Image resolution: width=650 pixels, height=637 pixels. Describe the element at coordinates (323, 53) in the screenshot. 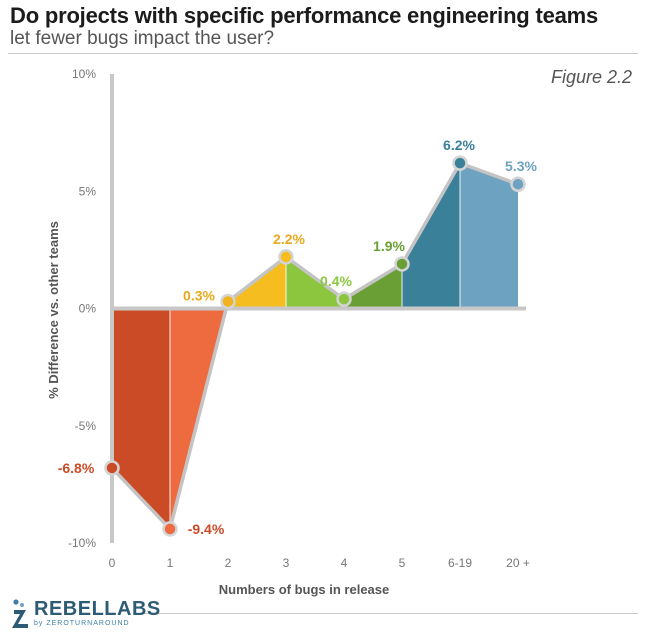

I see `title-divider` at that location.